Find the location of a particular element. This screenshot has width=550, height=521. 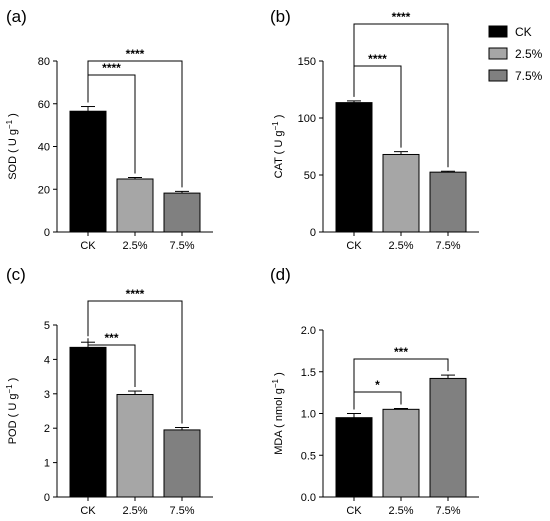

panel-label: (d) is located at coordinates (280, 274).